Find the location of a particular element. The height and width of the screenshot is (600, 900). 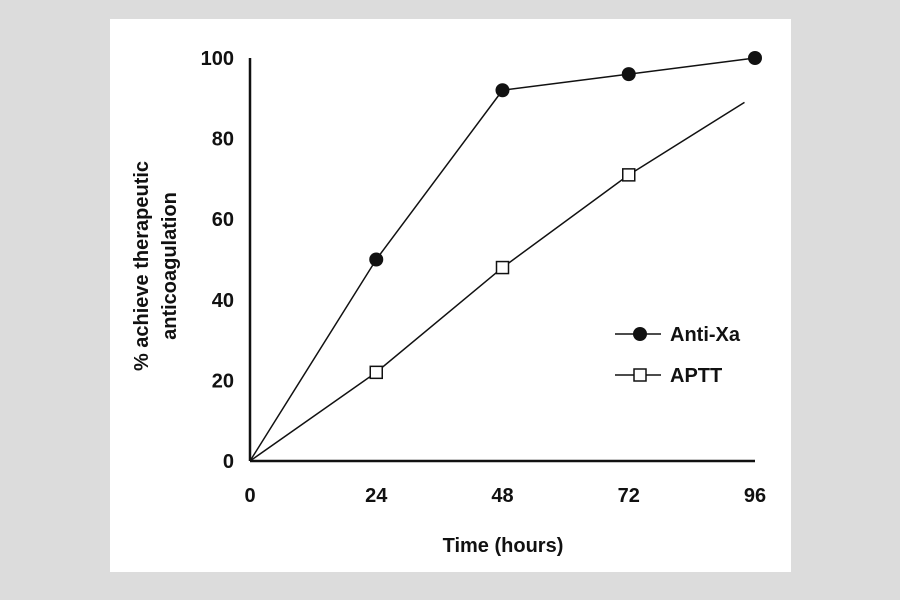

y-tick-label: 0 is located at coordinates (228, 462).